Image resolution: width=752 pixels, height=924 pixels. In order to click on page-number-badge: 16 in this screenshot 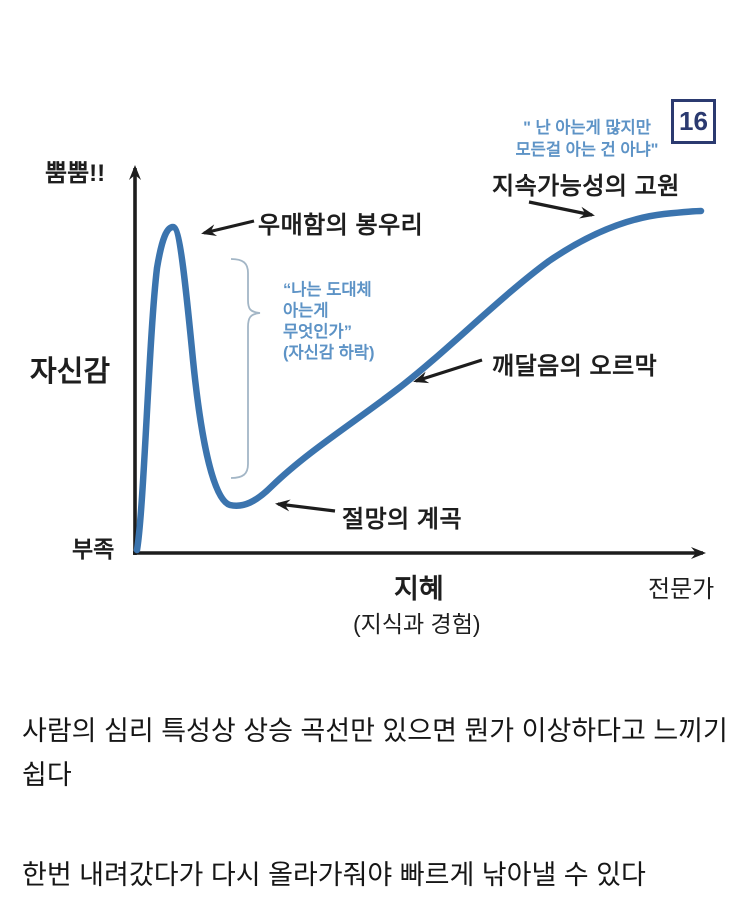, I will do `click(693, 121)`.